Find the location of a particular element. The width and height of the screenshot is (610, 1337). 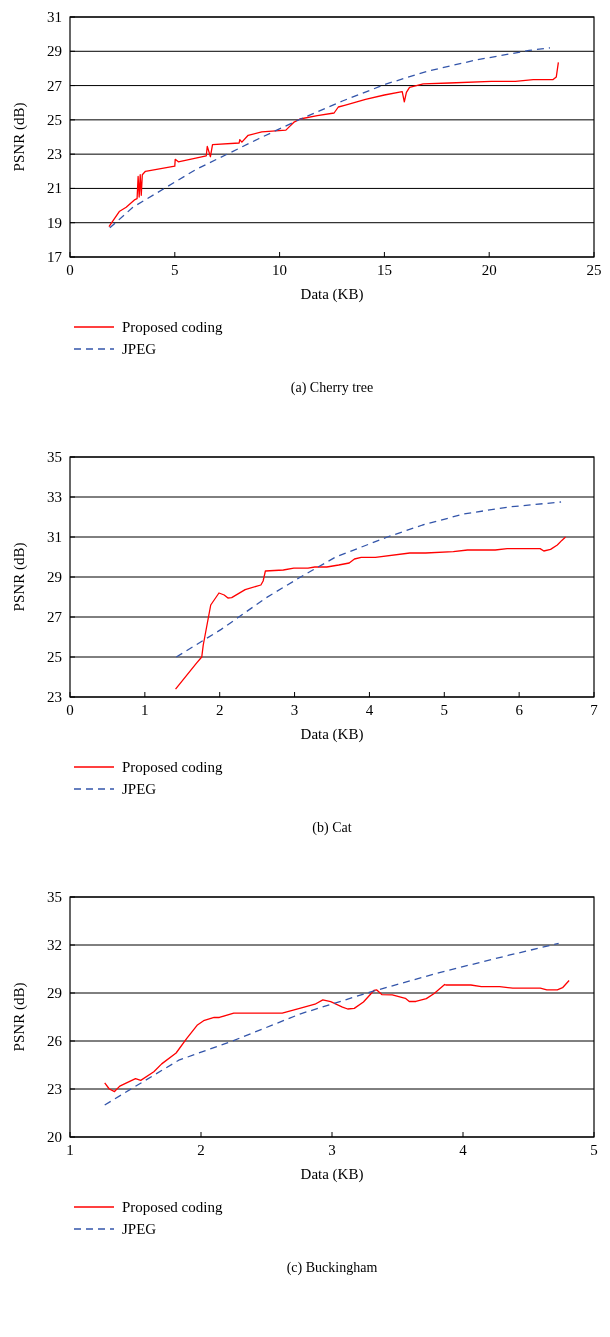

text: (a) Cherry tree is located at coordinates (332, 388).